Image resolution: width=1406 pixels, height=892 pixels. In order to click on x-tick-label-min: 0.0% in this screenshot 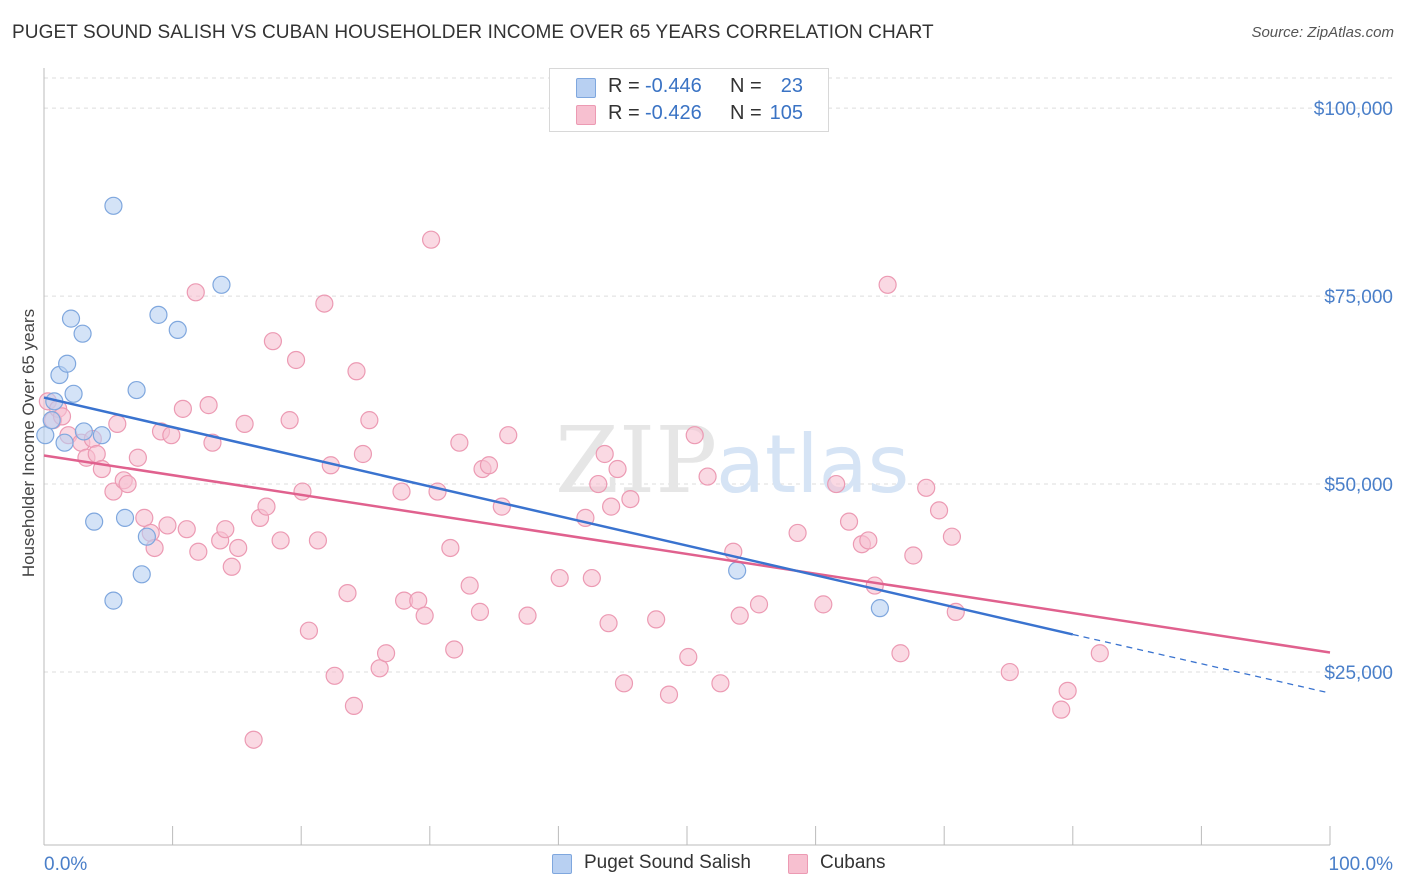, I will do `click(65, 864)`.